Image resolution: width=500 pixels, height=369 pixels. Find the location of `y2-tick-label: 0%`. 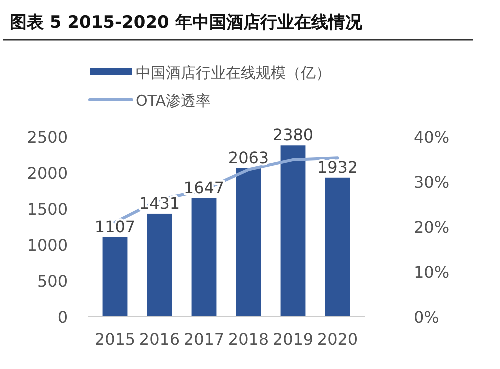

y2-tick-label: 0% is located at coordinates (427, 317).